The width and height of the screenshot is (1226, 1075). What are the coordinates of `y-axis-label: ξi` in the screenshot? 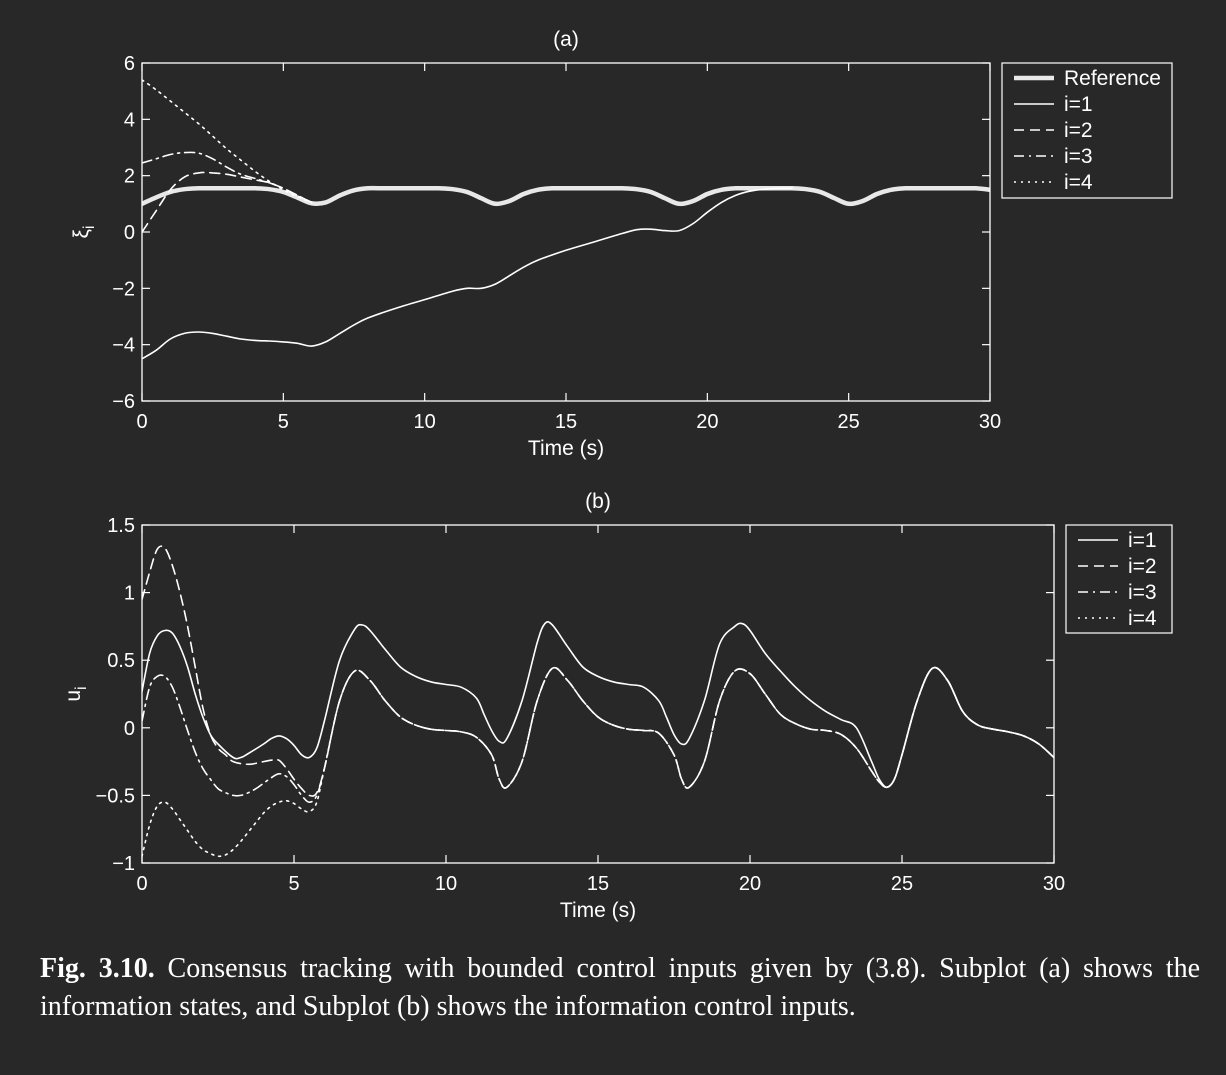 It's located at (84, 232).